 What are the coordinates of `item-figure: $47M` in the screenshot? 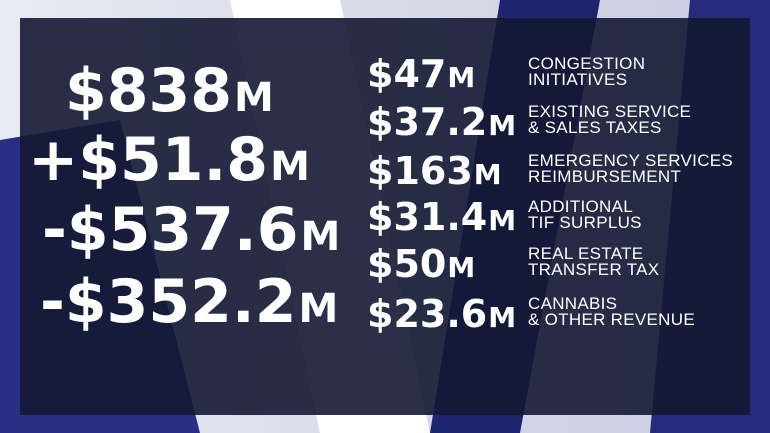 It's located at (421, 74).